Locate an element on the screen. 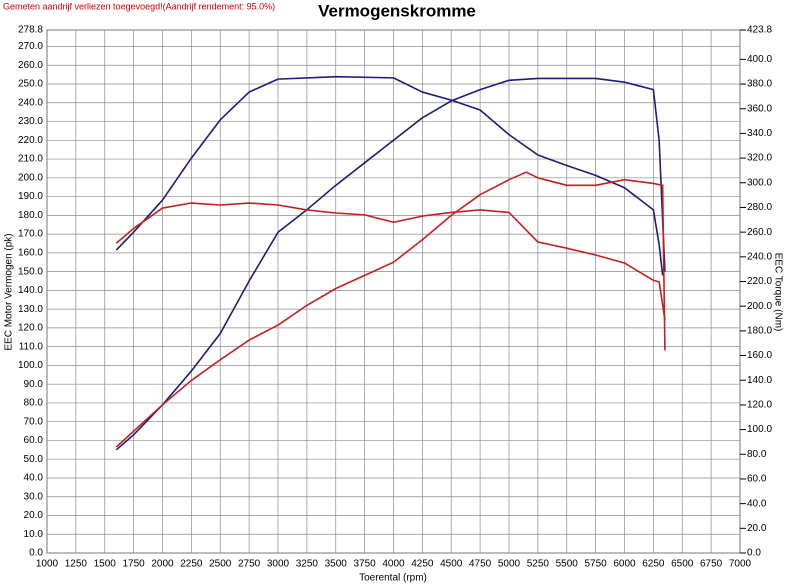  x-tick-label: 2000 is located at coordinates (162, 564).